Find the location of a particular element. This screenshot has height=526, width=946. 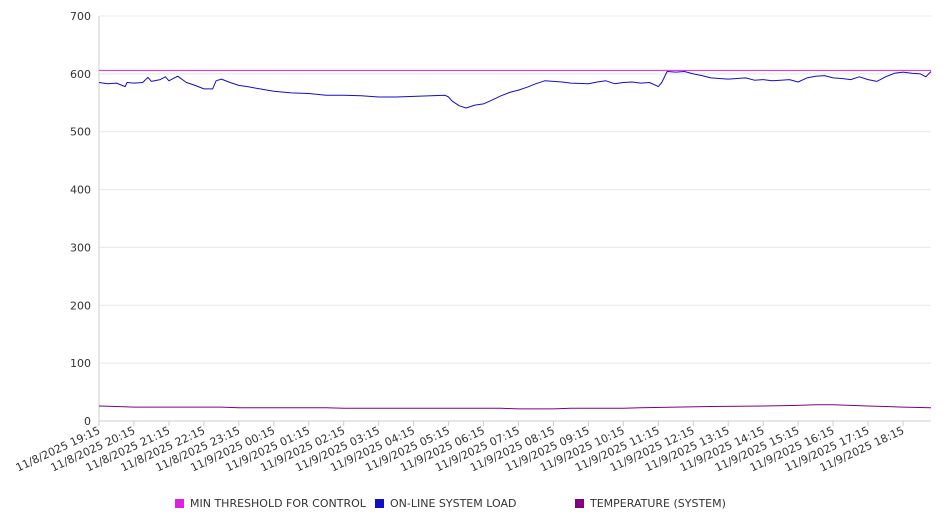

legend-swatch-min-threshold is located at coordinates (179, 503).